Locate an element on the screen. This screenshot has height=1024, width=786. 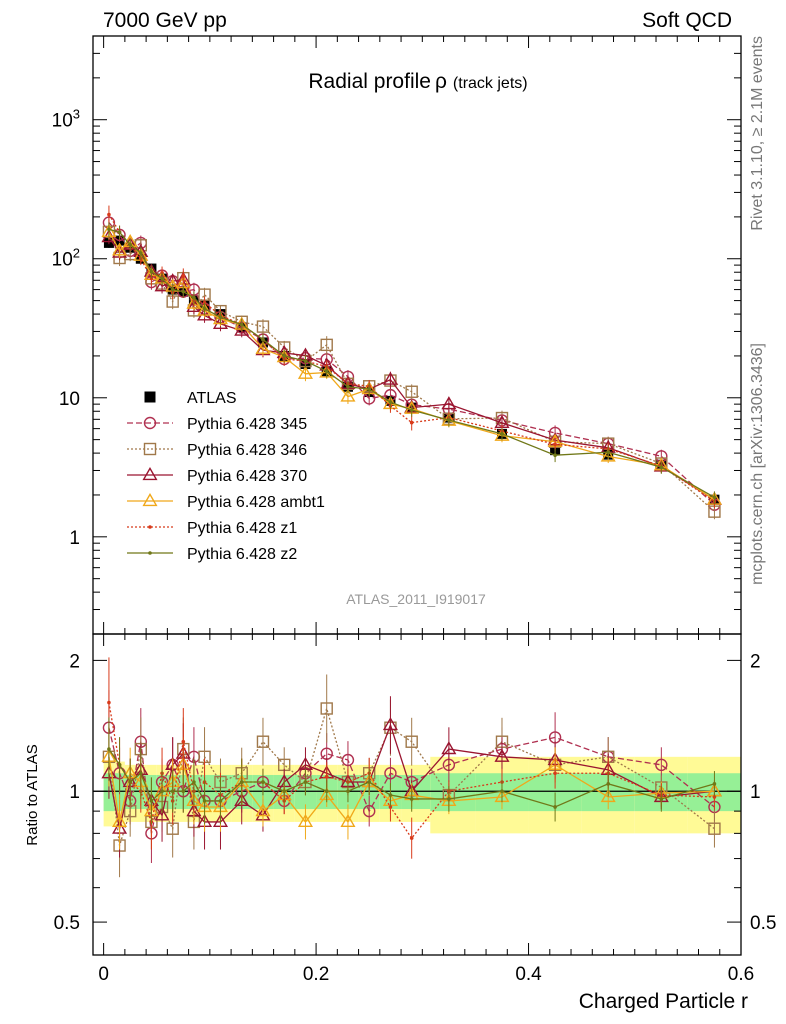
x-axis-label: Charged Particle r is located at coordinates (663, 1001).